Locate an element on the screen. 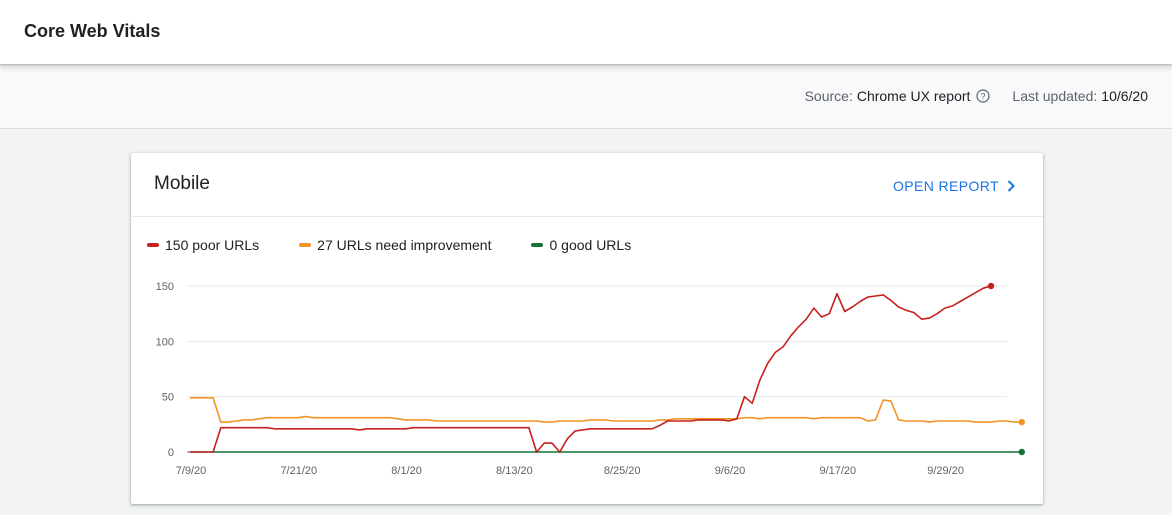  y-tick-label: 50 is located at coordinates (168, 398).